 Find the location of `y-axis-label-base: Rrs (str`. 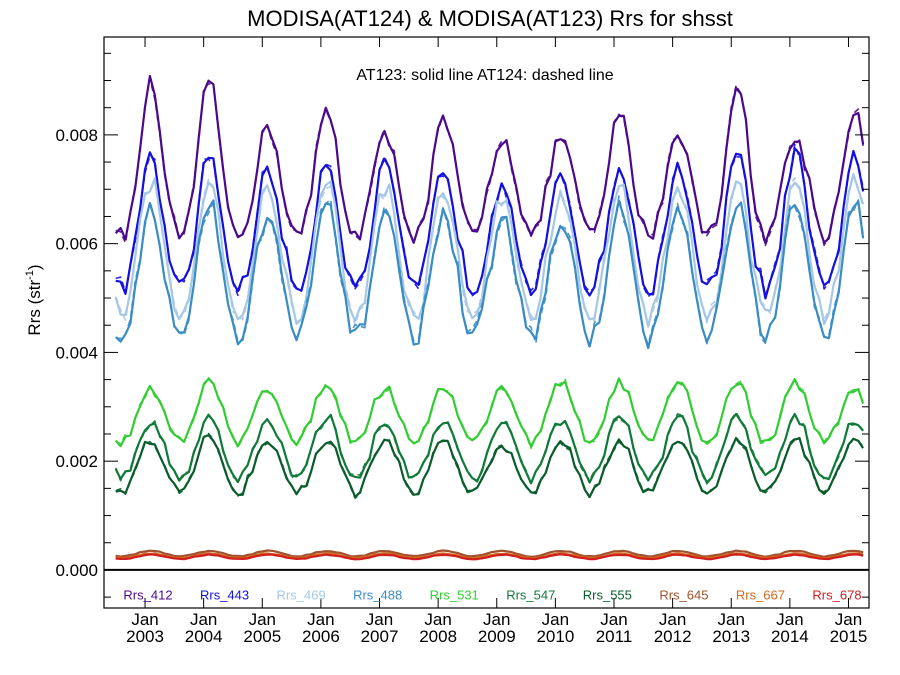

y-axis-label-base: Rrs (str is located at coordinates (34, 308).